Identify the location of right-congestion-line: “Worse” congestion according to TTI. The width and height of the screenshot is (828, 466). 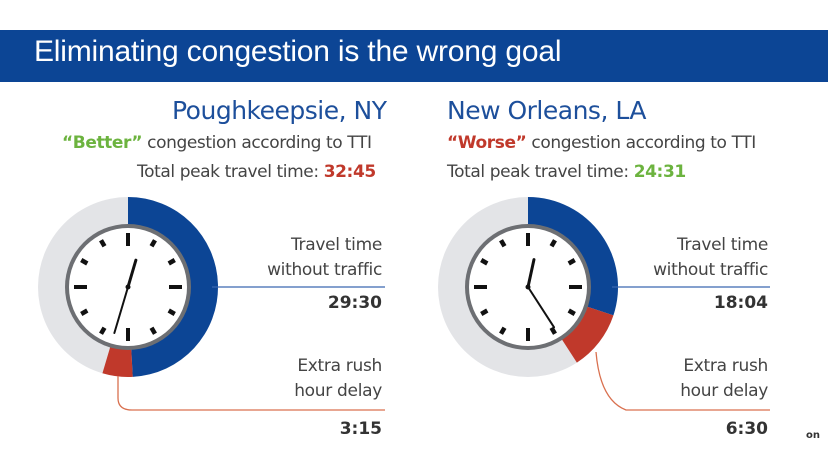
(601, 143).